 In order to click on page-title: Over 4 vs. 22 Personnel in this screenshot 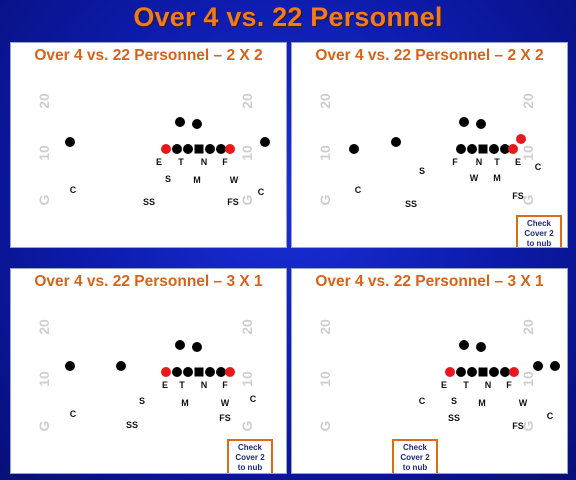, I will do `click(288, 17)`.